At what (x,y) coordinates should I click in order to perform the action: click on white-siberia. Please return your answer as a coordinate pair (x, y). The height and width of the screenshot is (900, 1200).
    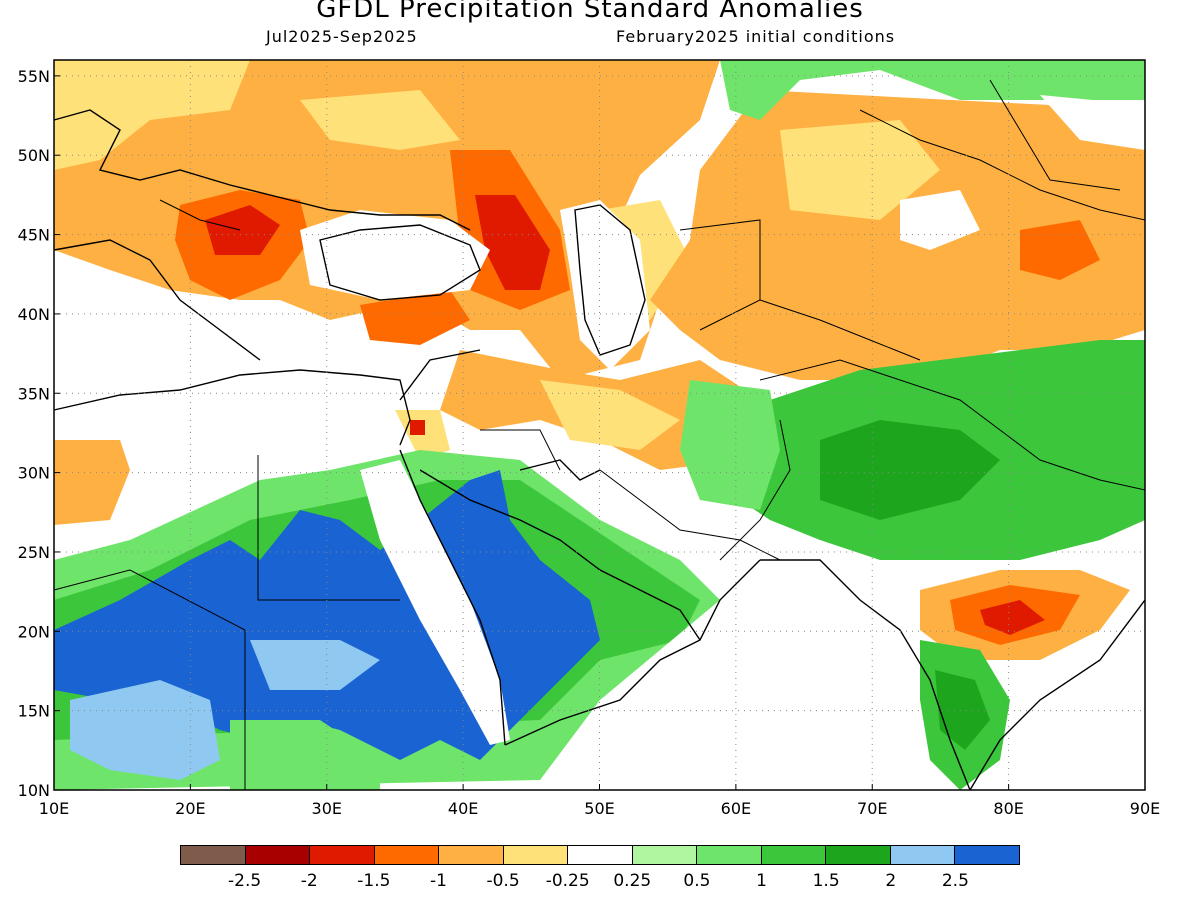
    Looking at the image, I should click on (1092, 122).